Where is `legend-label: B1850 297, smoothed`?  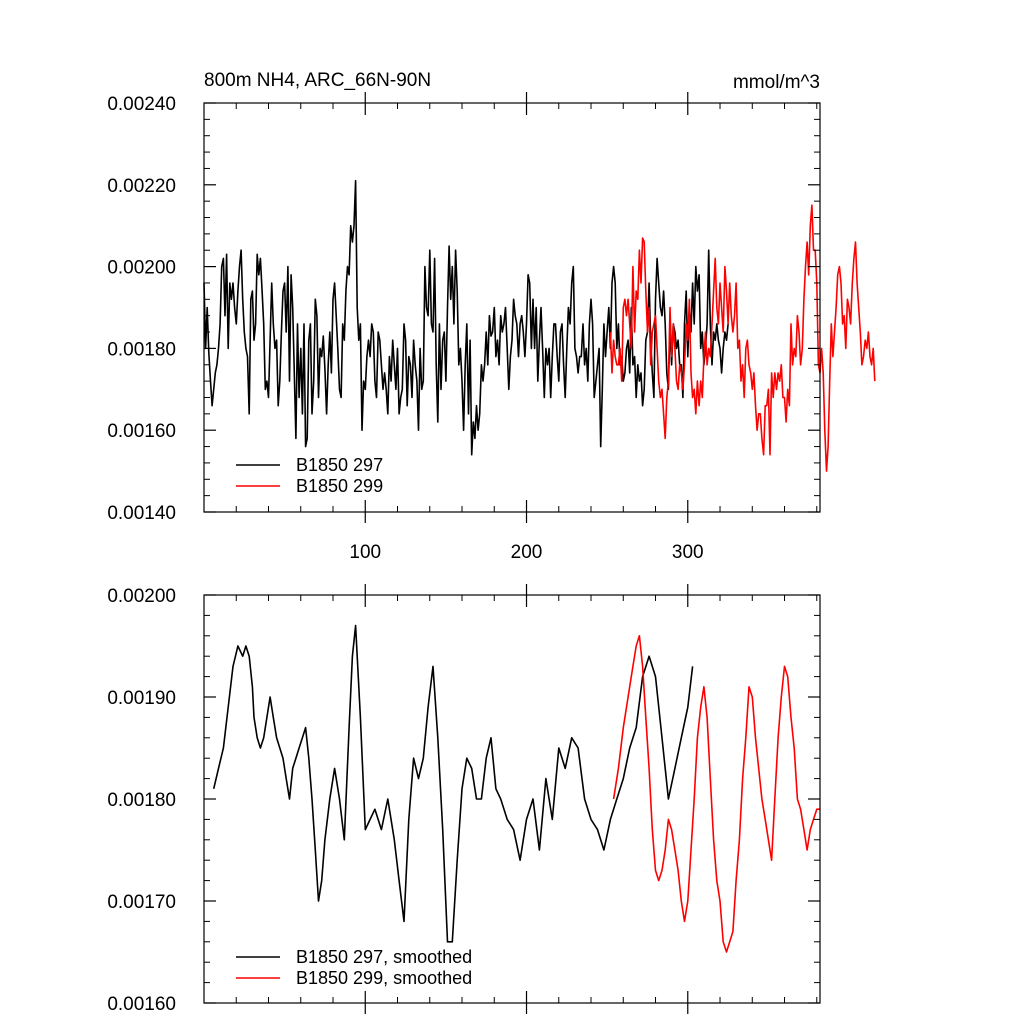 legend-label: B1850 297, smoothed is located at coordinates (384, 957).